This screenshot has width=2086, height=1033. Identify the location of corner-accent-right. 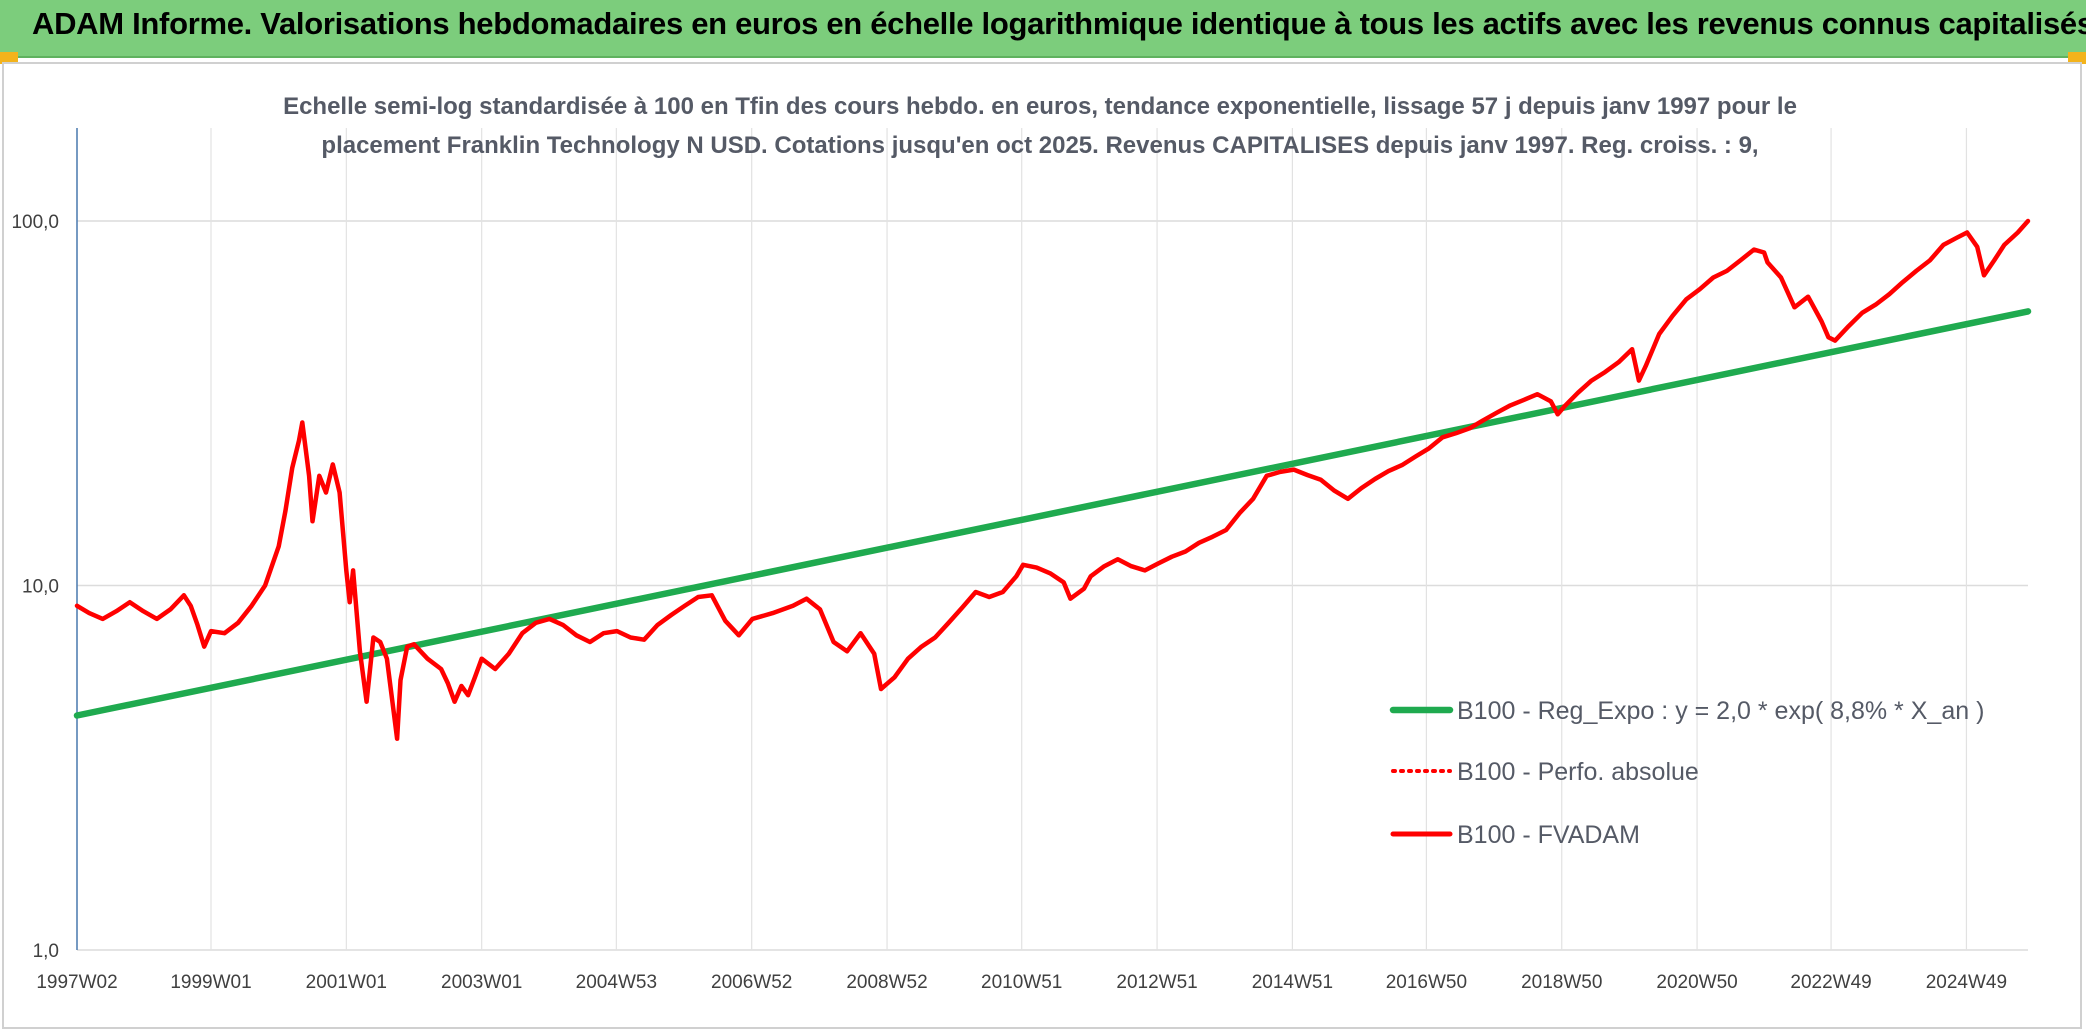
(2077, 58).